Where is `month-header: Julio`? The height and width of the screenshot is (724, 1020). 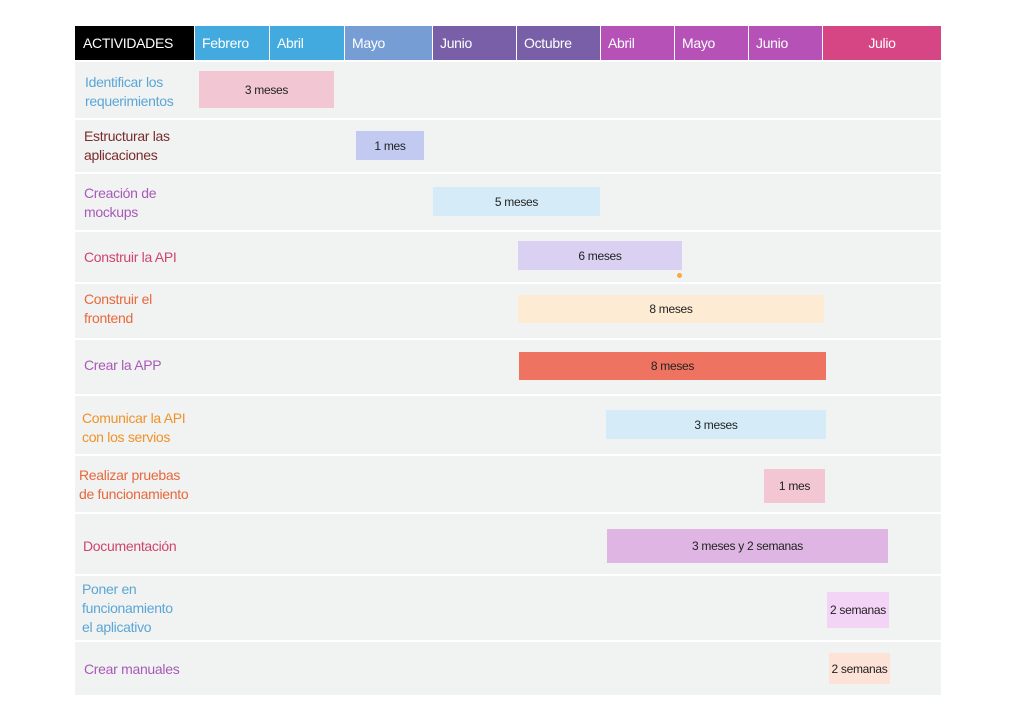
month-header: Julio is located at coordinates (882, 43).